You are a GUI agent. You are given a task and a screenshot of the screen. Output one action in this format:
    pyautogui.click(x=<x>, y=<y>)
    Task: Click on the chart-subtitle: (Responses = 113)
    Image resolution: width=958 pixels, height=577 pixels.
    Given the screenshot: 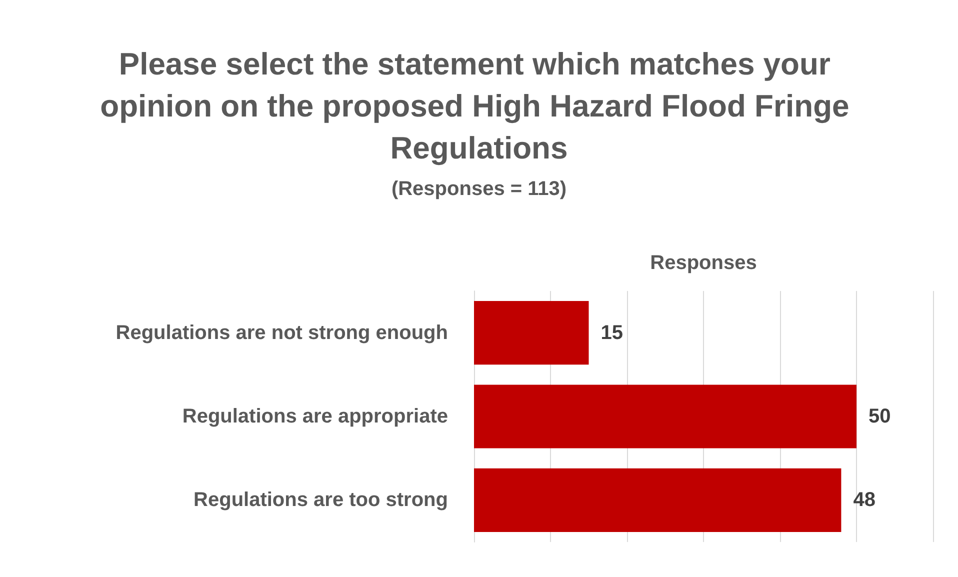 What is the action you would take?
    pyautogui.click(x=479, y=189)
    